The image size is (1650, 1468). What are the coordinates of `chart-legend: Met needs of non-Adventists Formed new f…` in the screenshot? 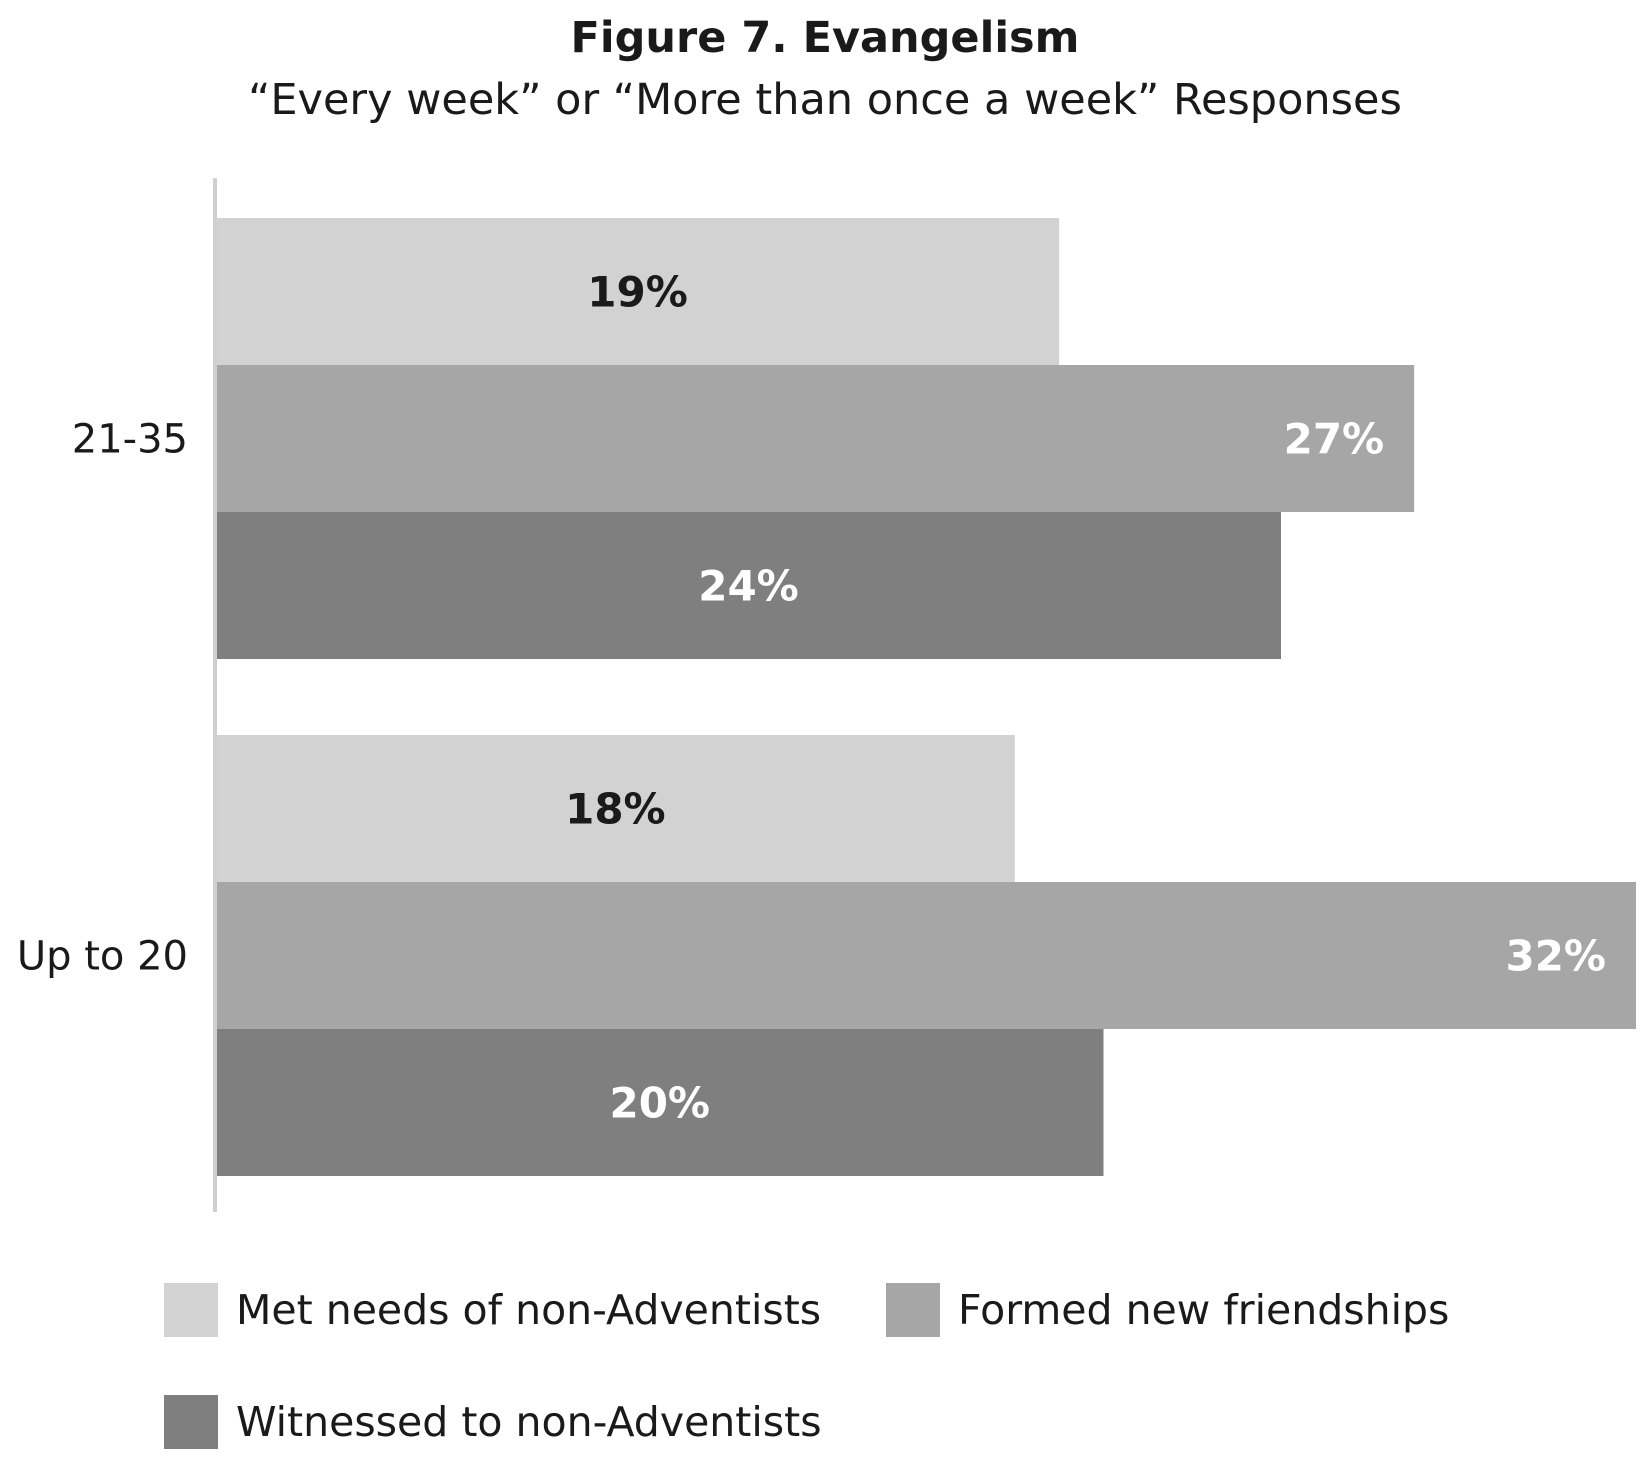 It's located at (884, 1372).